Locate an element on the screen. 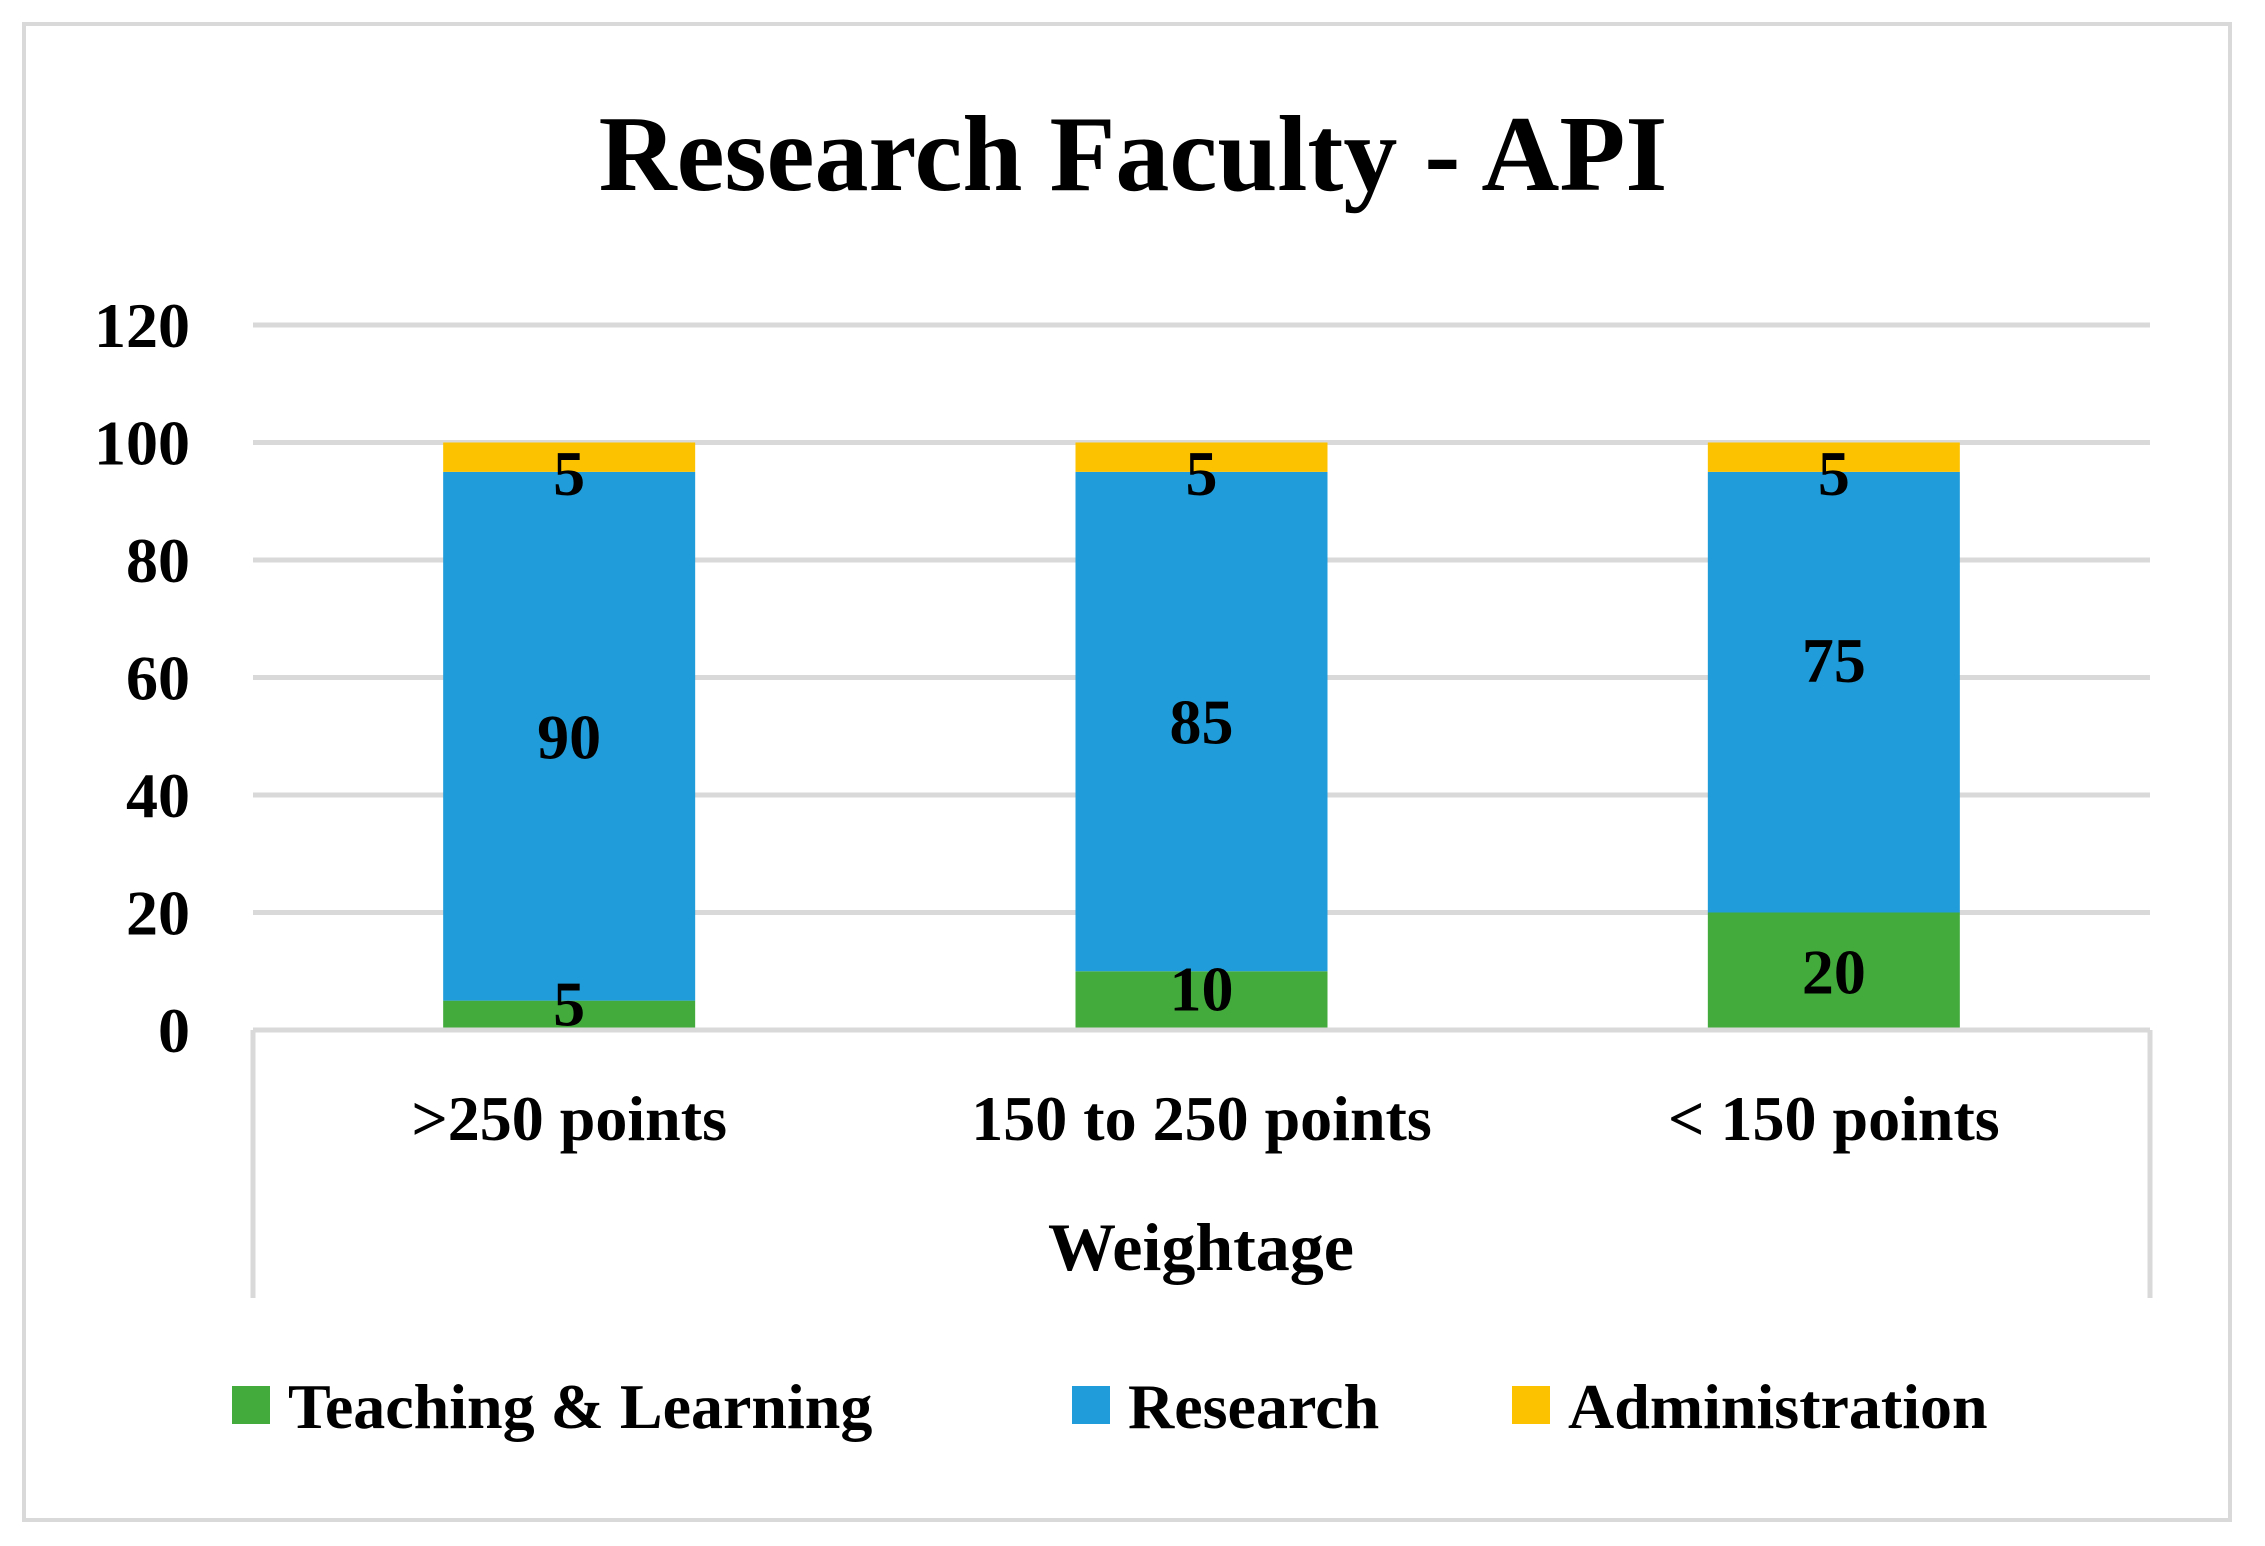  y-tick-label: 80 is located at coordinates (158, 560).